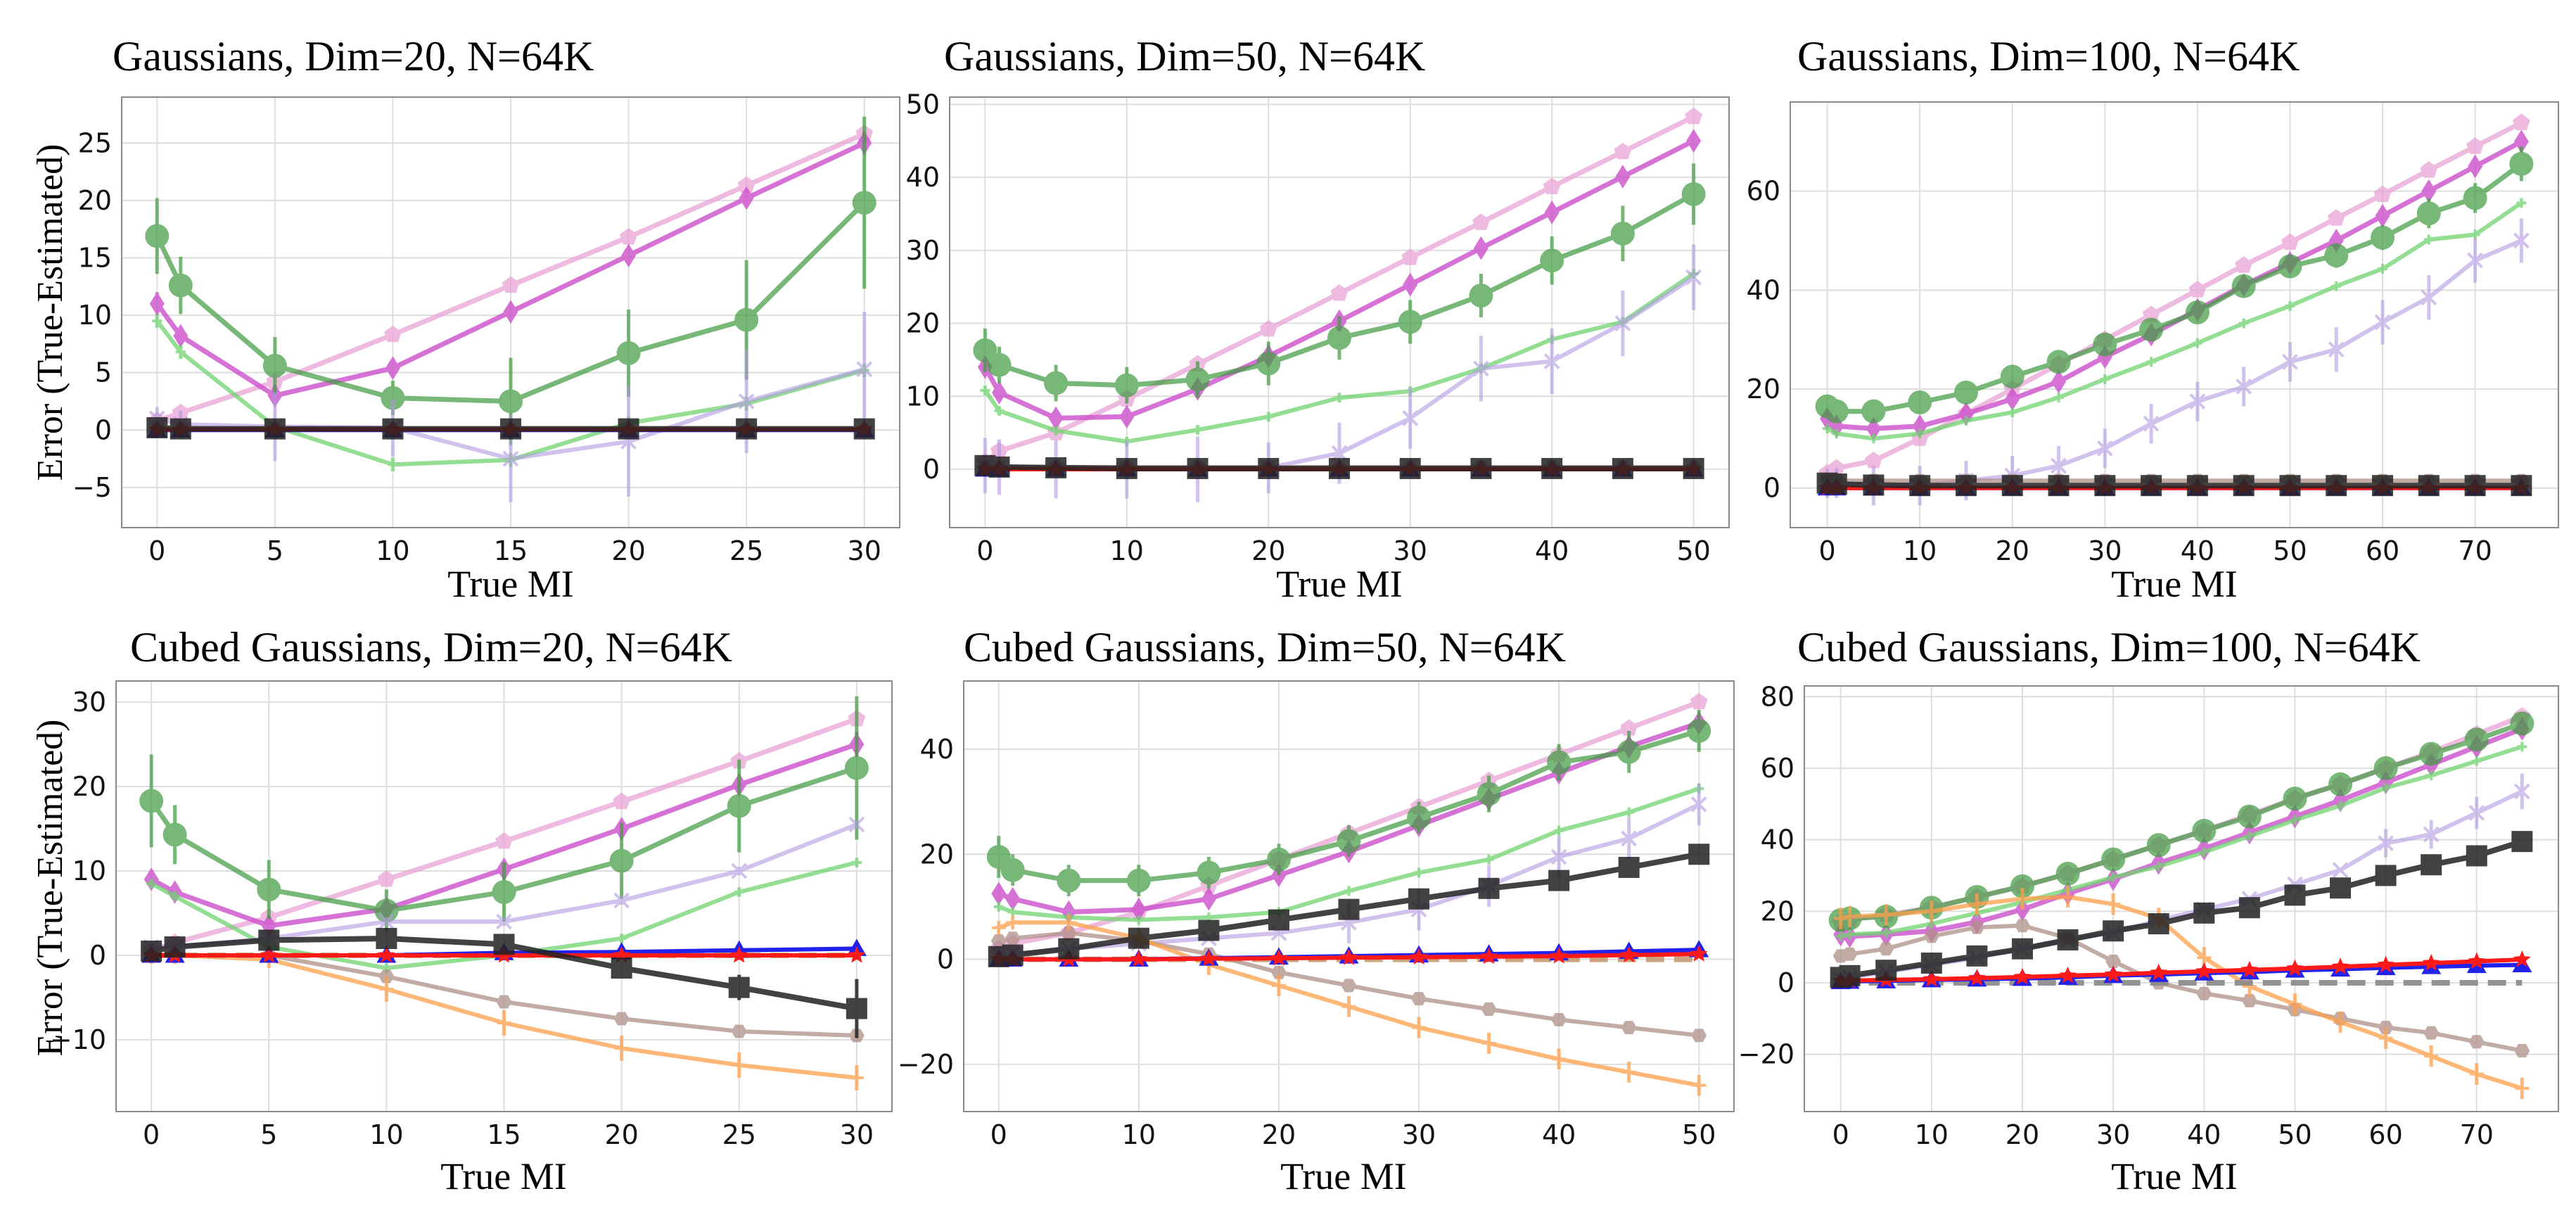 The width and height of the screenshot is (2576, 1222). What do you see at coordinates (50, 888) in the screenshot?
I see `y-axis-label: Error (True-Estimated)` at bounding box center [50, 888].